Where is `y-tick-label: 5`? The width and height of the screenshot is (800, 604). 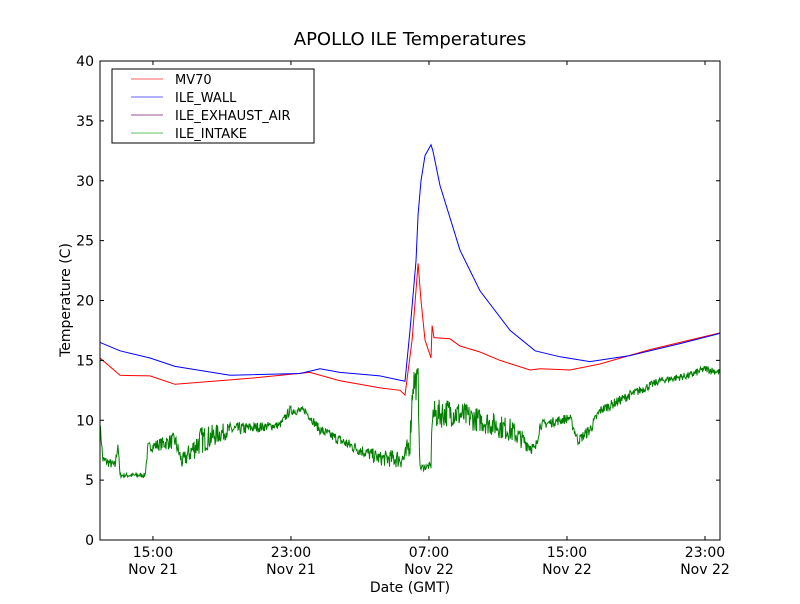 y-tick-label: 5 is located at coordinates (89, 481).